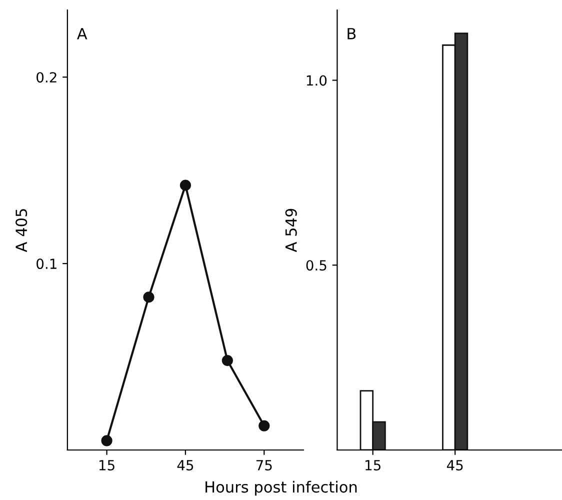 The image size is (562, 500). What do you see at coordinates (291, 230) in the screenshot?
I see `y-axis-title: A 549` at bounding box center [291, 230].